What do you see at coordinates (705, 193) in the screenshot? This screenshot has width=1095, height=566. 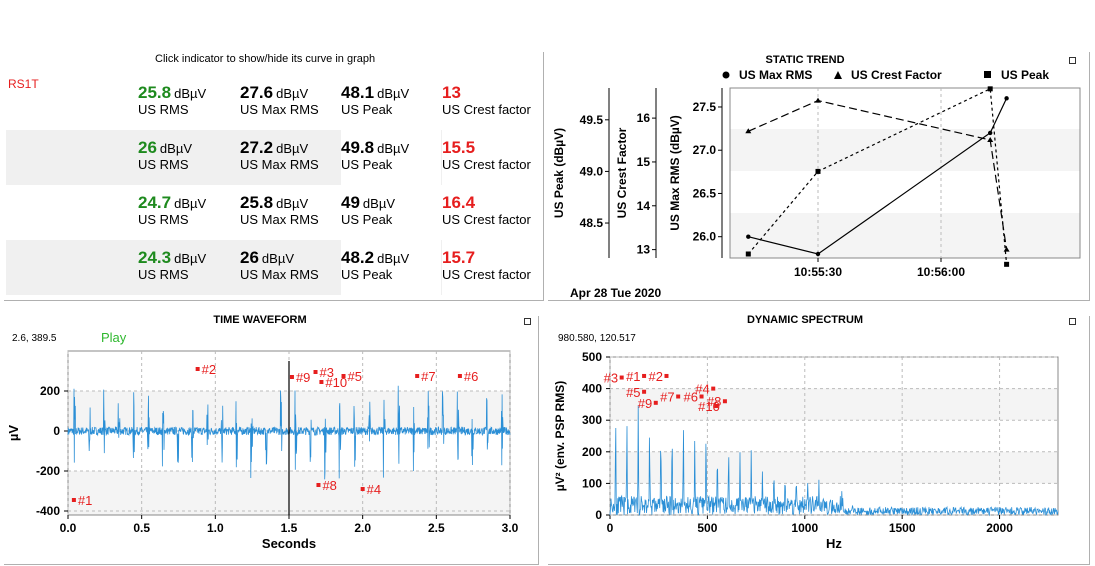 I see `y-tick-label: 26.5` at bounding box center [705, 193].